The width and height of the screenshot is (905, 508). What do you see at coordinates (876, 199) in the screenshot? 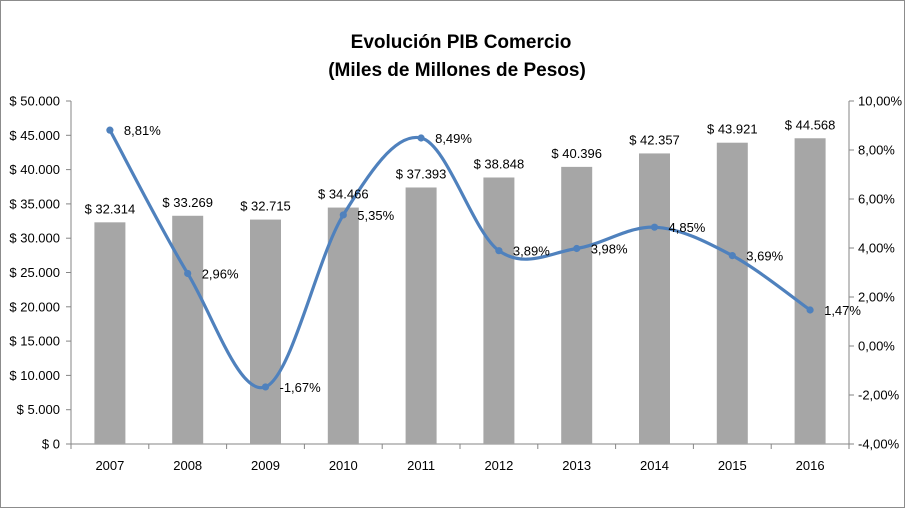
I see `right-tick-label: 6,00%` at bounding box center [876, 199].